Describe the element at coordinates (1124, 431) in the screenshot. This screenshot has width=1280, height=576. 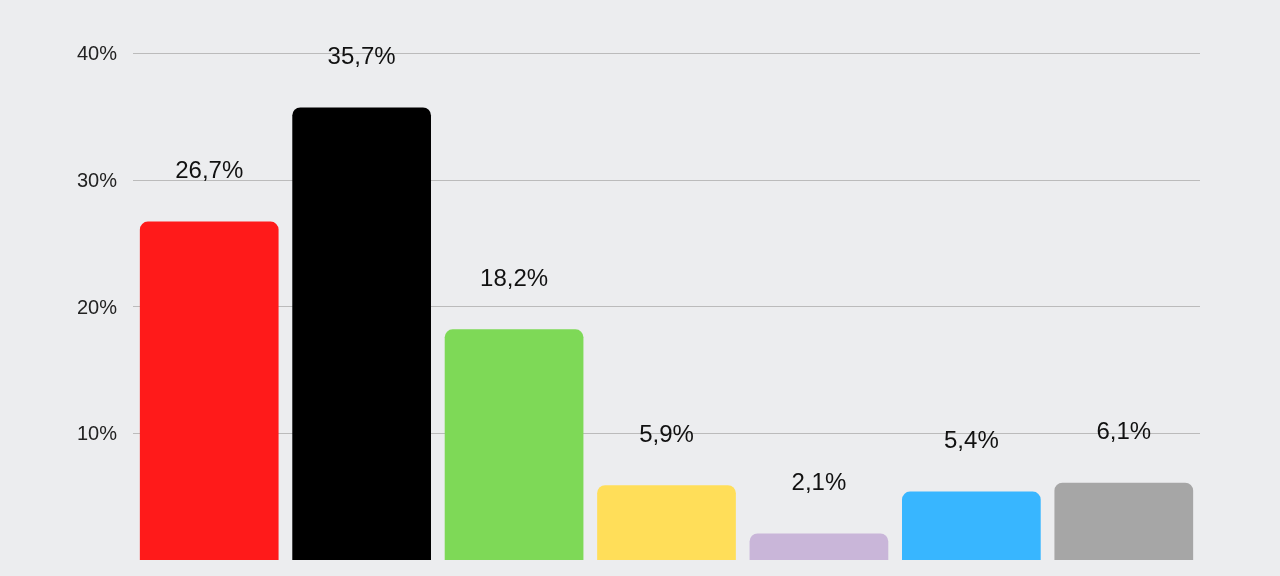
I see `data-label: 6,1%` at that location.